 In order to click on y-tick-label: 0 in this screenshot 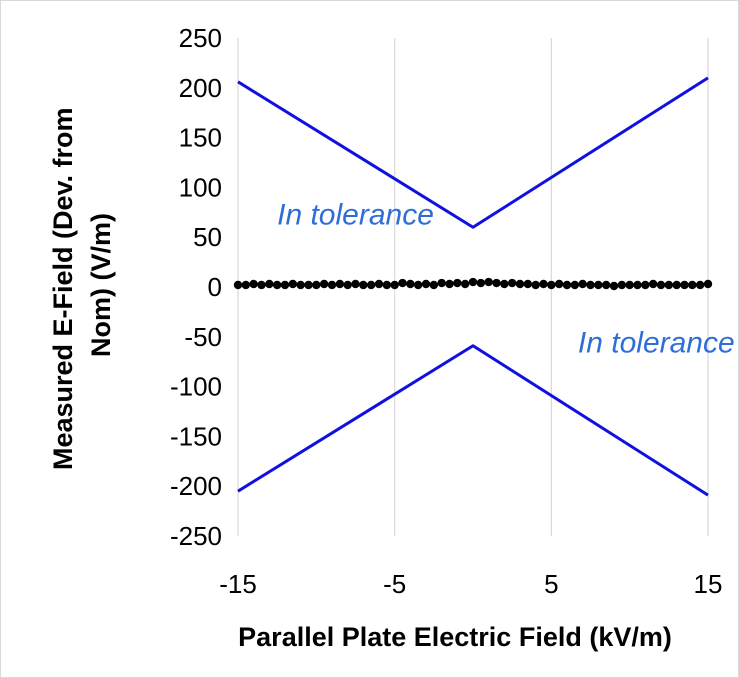, I will do `click(215, 287)`.